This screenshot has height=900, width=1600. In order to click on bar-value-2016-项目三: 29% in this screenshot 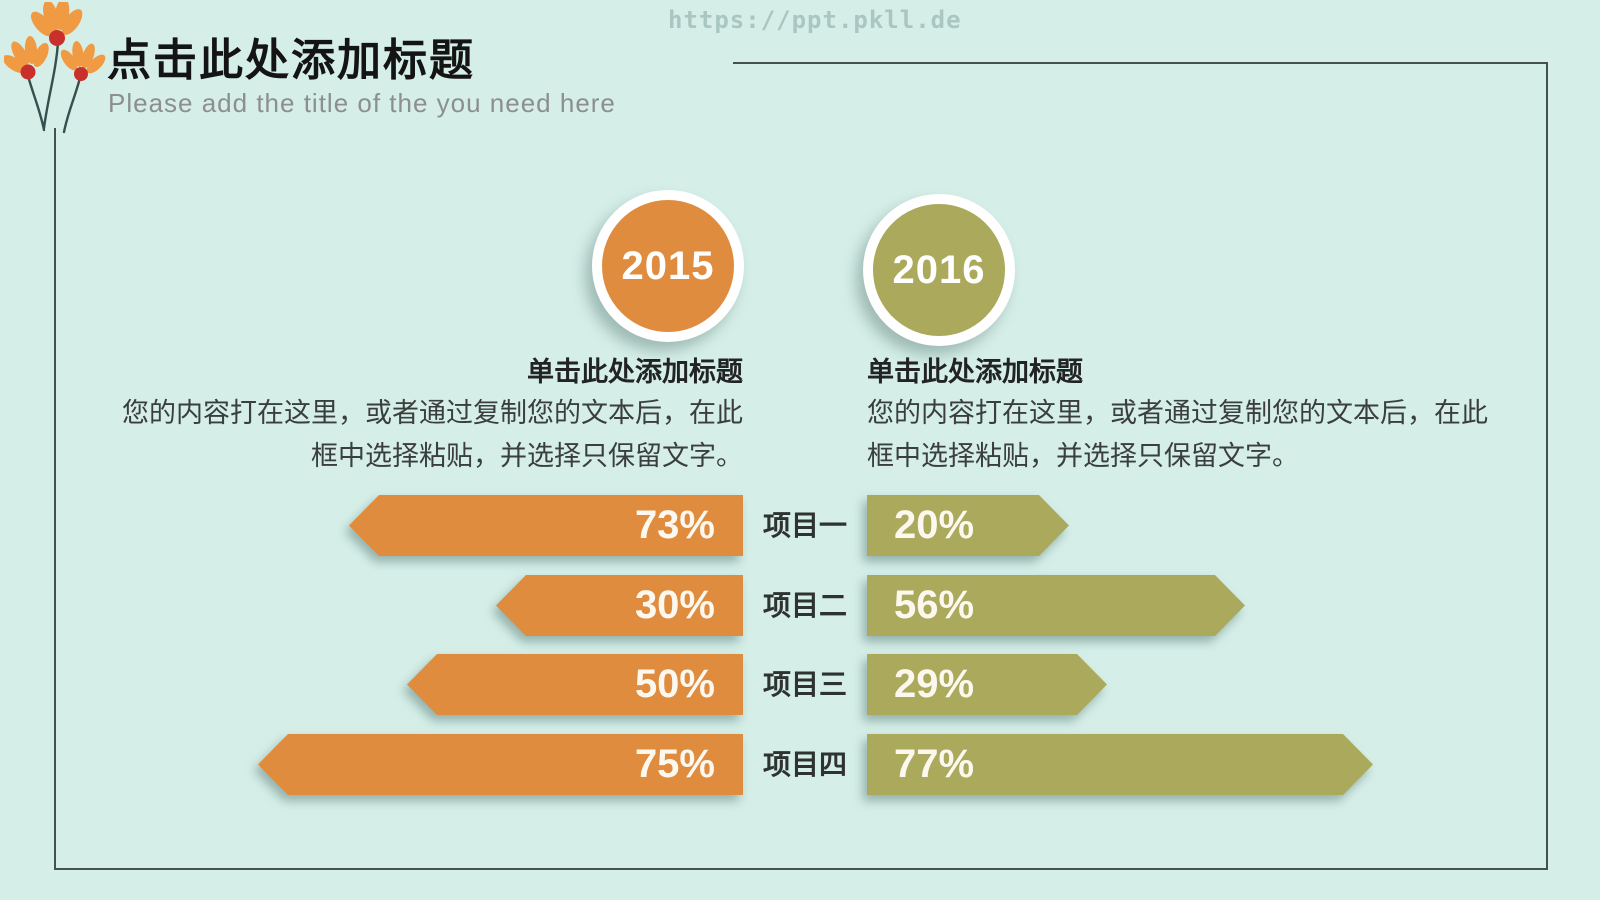, I will do `click(987, 684)`.